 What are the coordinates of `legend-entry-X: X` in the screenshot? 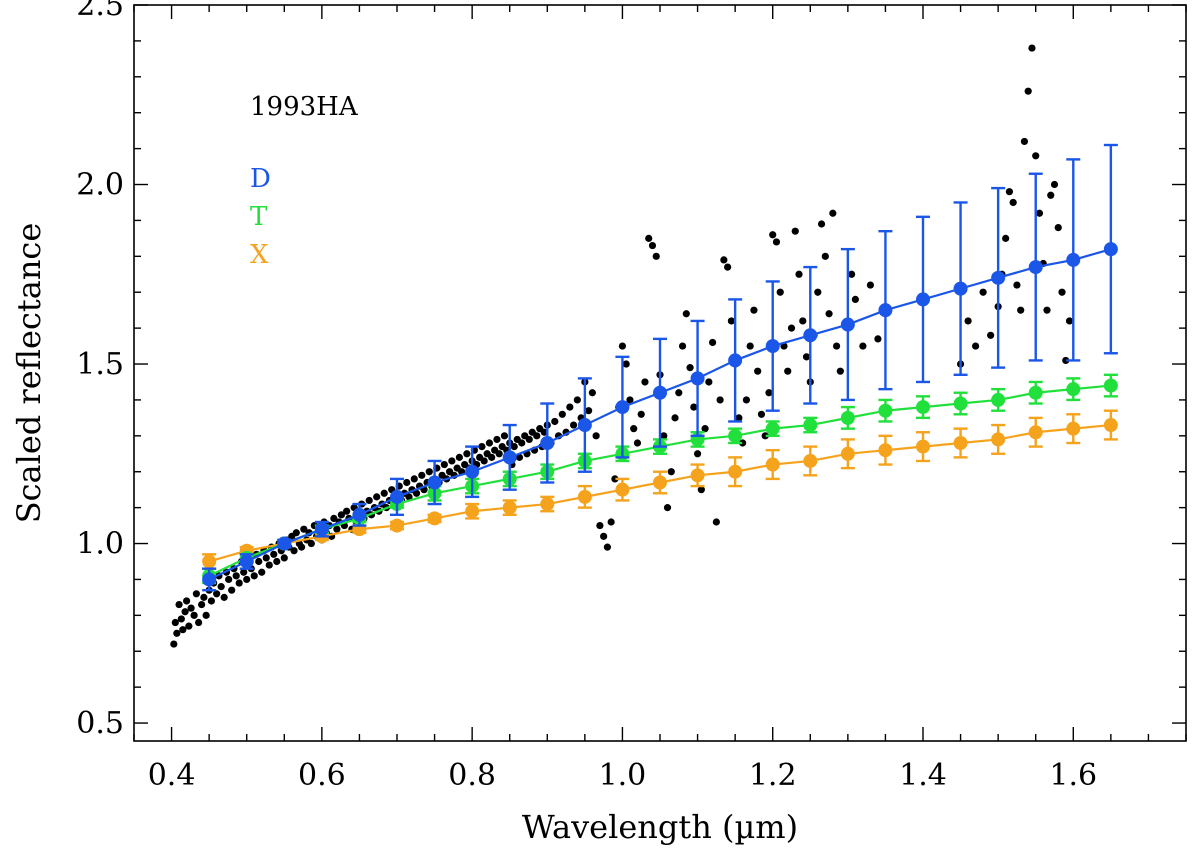 It's located at (259, 255).